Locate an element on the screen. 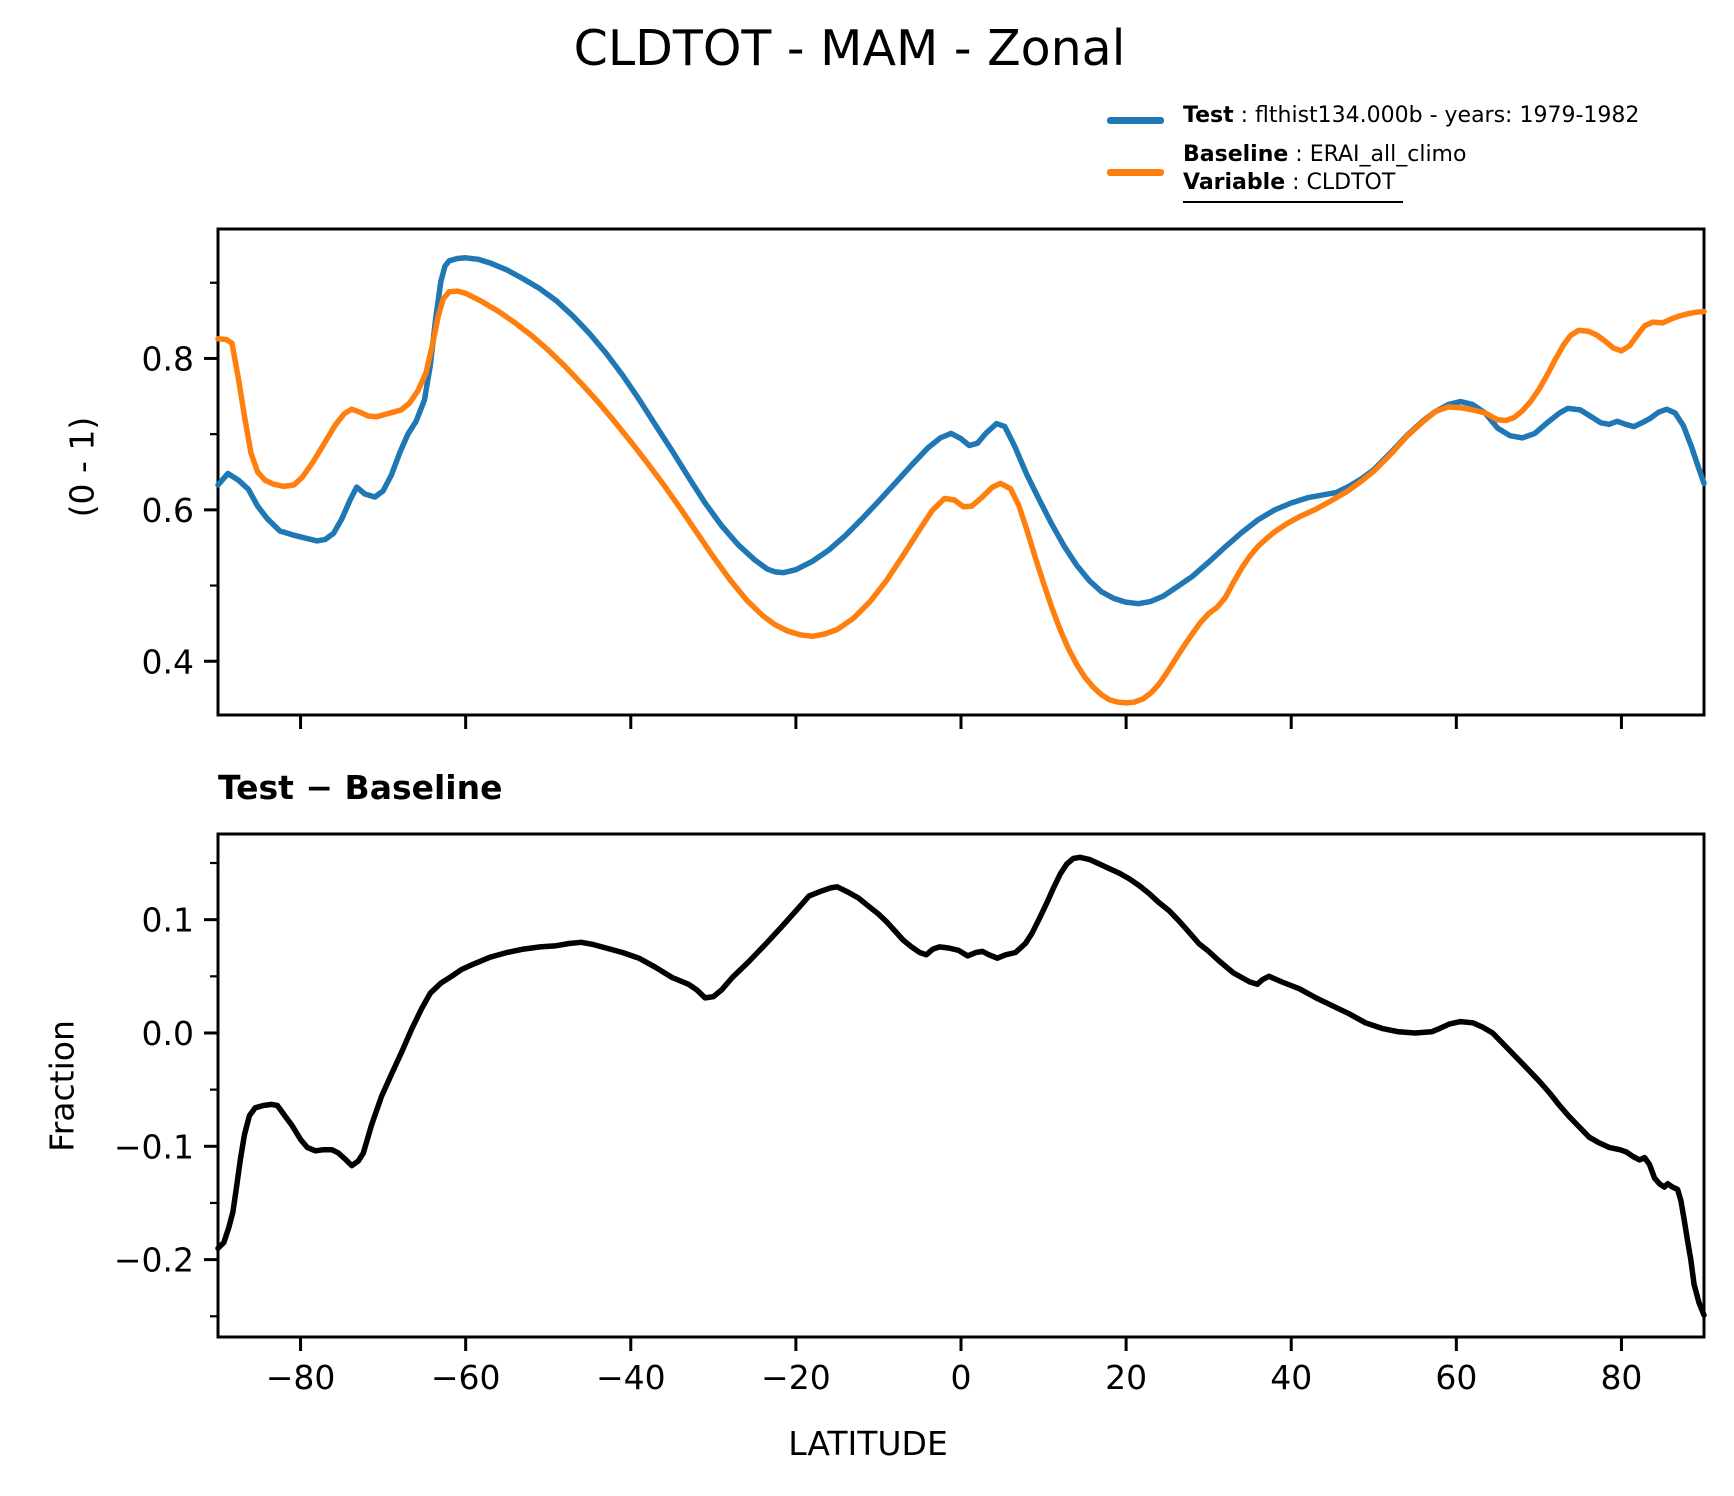 The width and height of the screenshot is (1734, 1496). x-tick-label: 20 is located at coordinates (1126, 1377).